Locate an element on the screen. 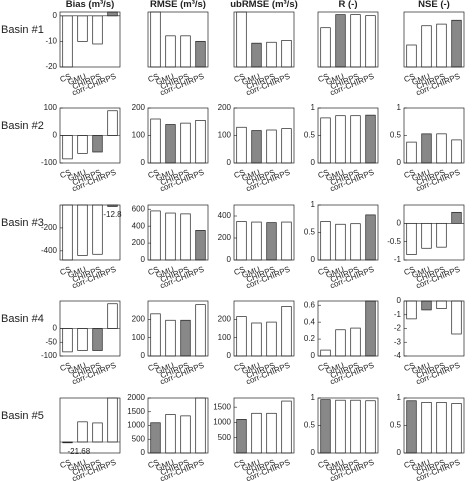  y-tick-label: -4 is located at coordinates (398, 355).